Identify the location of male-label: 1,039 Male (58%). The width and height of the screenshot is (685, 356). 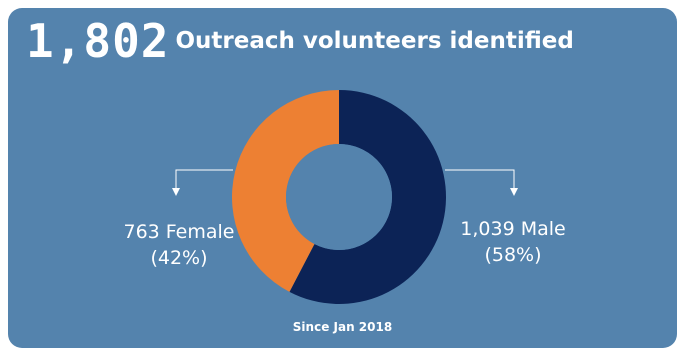
(513, 242).